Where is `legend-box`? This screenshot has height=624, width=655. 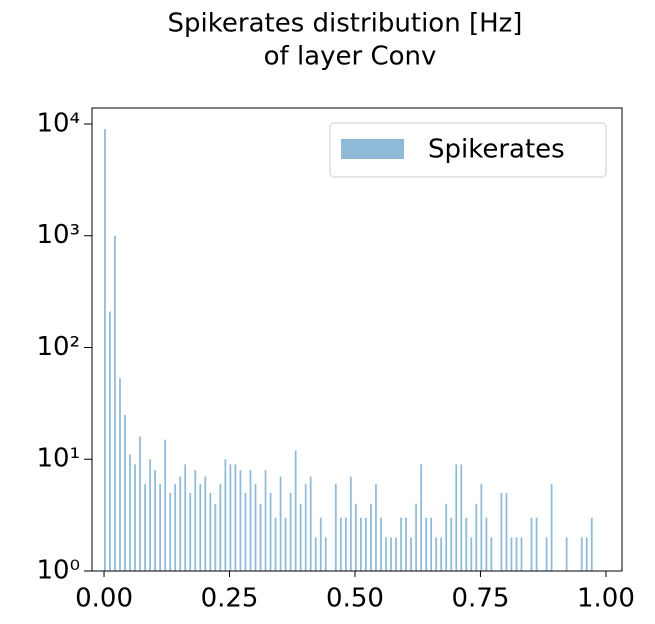
legend-box is located at coordinates (468, 150).